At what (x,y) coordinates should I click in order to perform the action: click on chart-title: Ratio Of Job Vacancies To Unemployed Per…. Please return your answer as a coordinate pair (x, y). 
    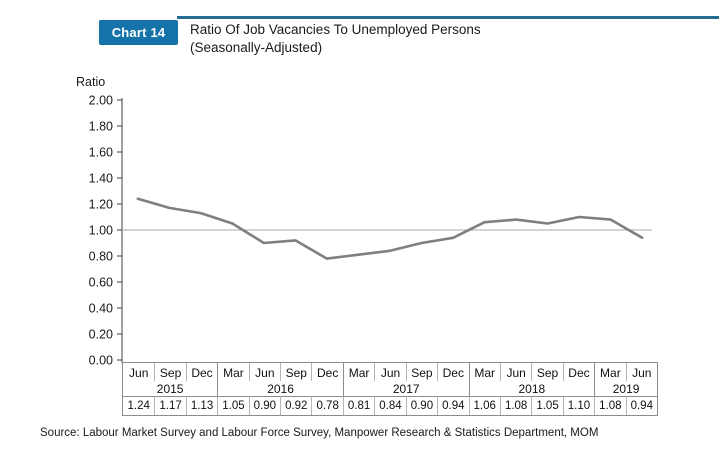
    Looking at the image, I should click on (335, 39).